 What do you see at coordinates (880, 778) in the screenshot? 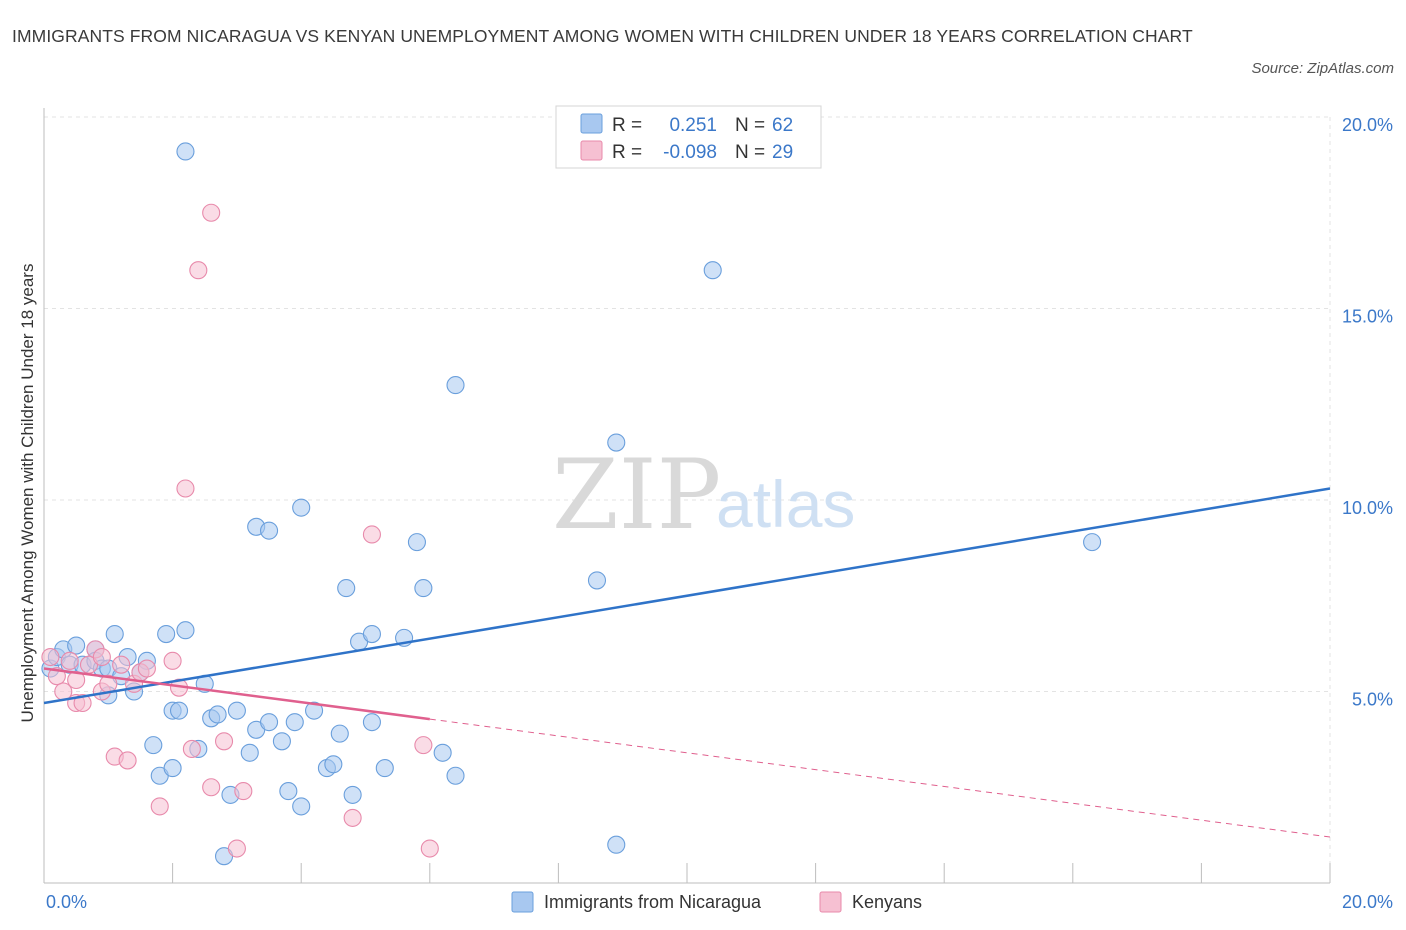
I see `trend-line-kenyans-extension` at bounding box center [880, 778].